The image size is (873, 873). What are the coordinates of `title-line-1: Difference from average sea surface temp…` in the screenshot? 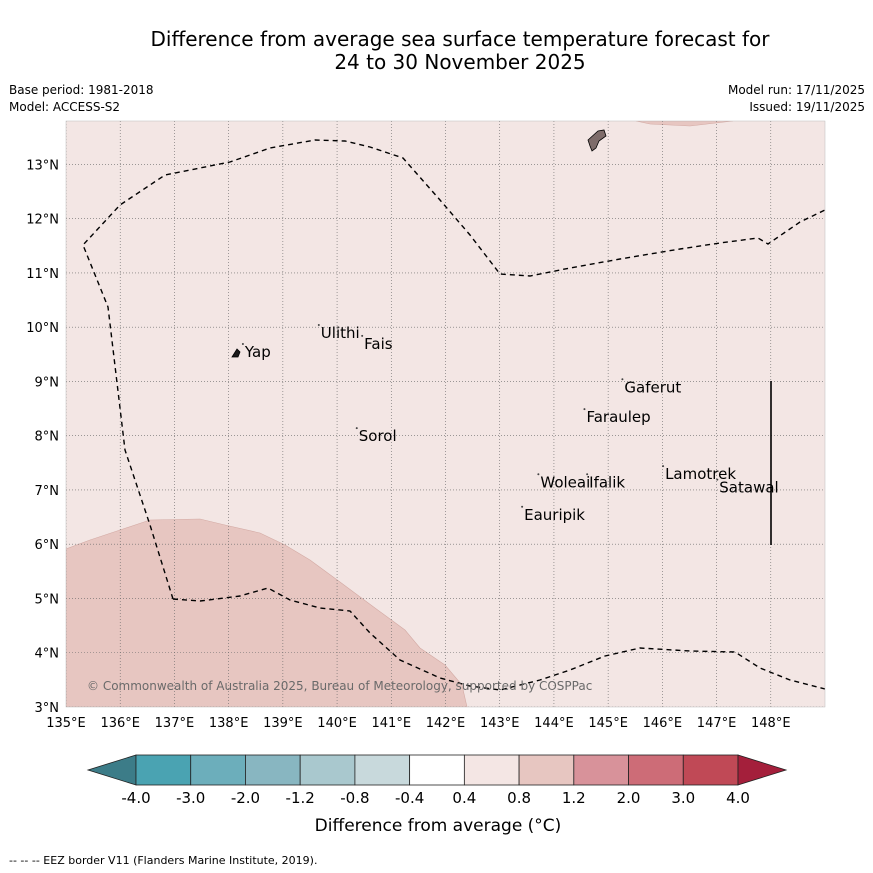 It's located at (460, 39).